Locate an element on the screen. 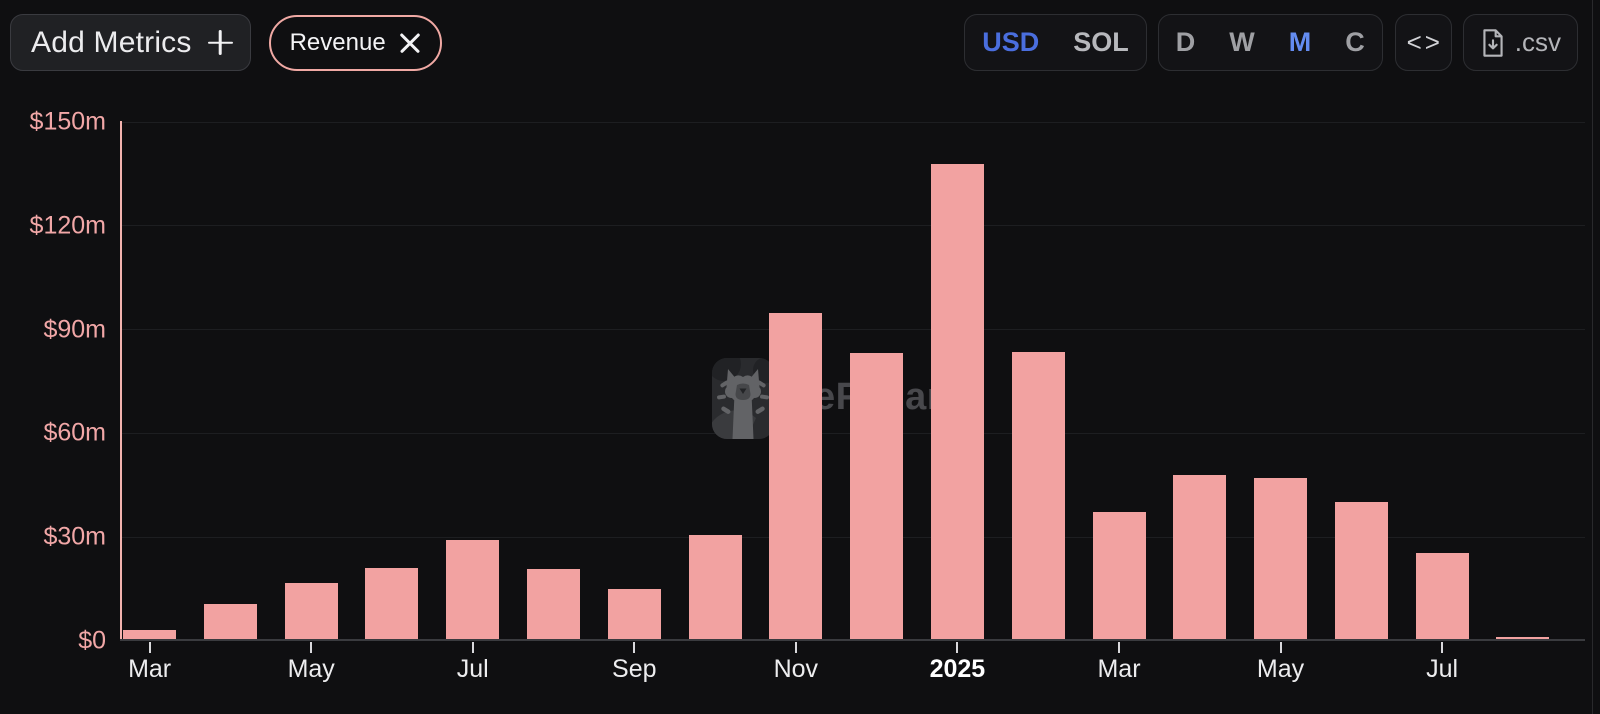  bar-mar-2025 is located at coordinates (1119, 576).